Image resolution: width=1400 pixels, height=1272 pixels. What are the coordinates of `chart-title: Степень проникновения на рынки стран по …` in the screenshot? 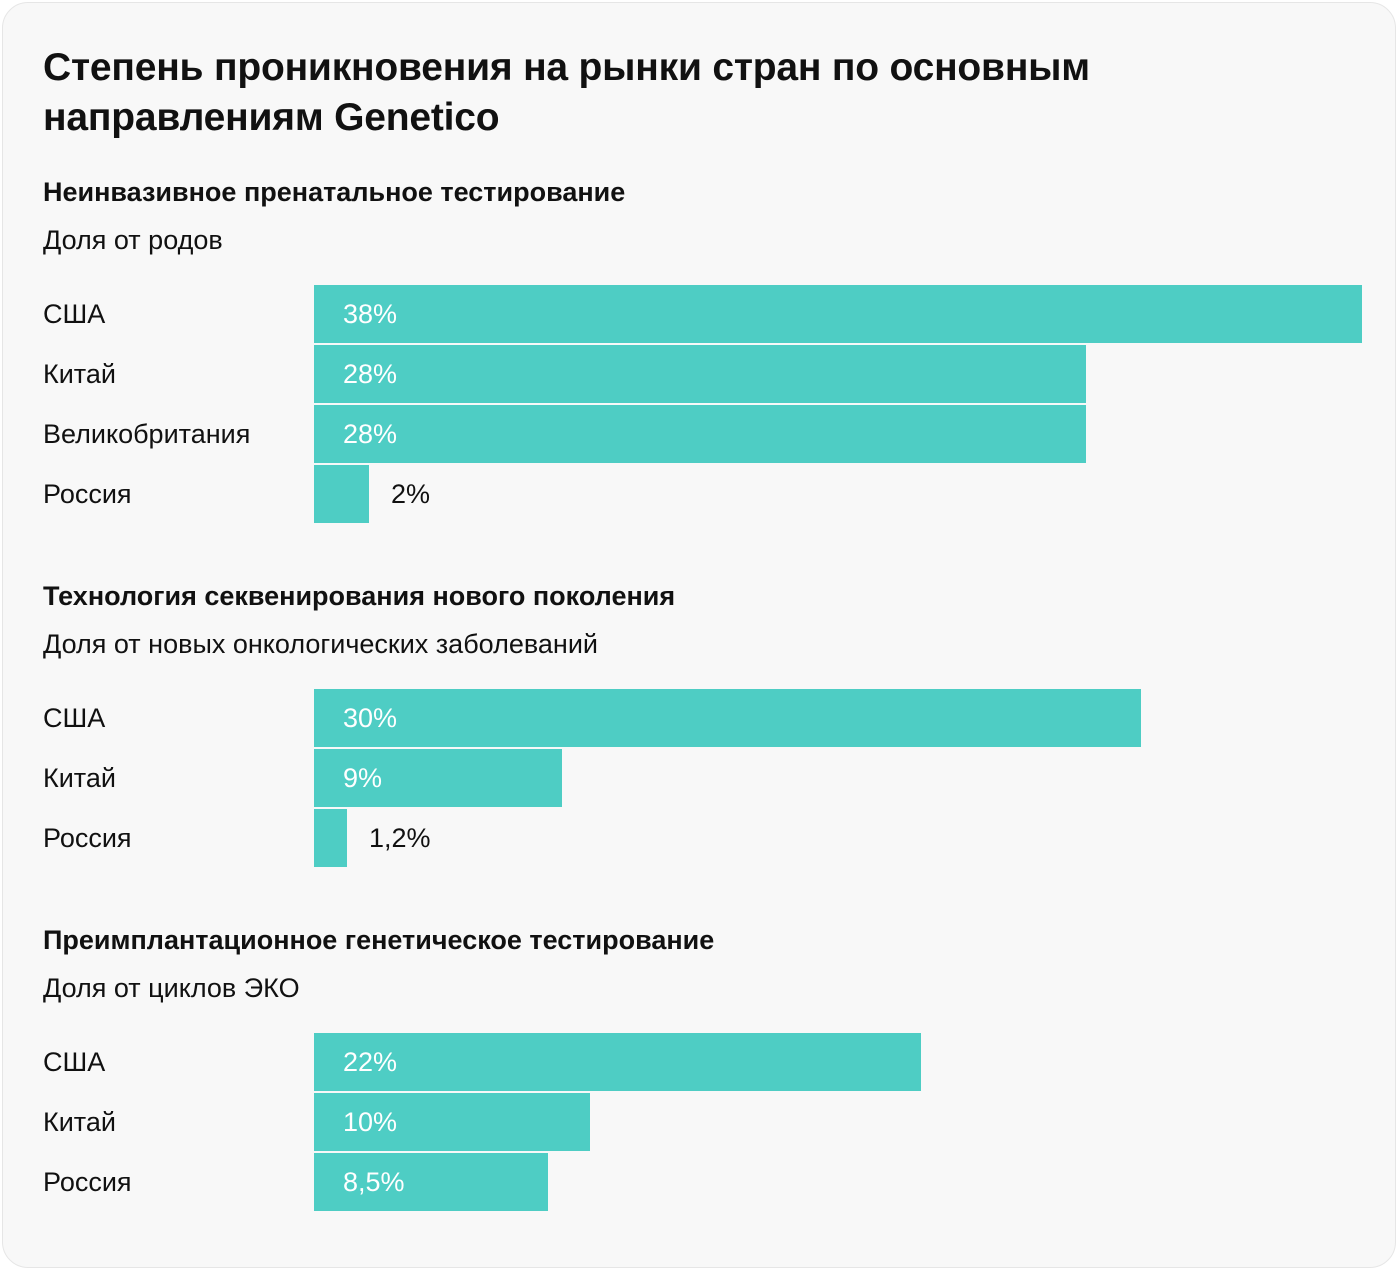 It's located at (566, 92).